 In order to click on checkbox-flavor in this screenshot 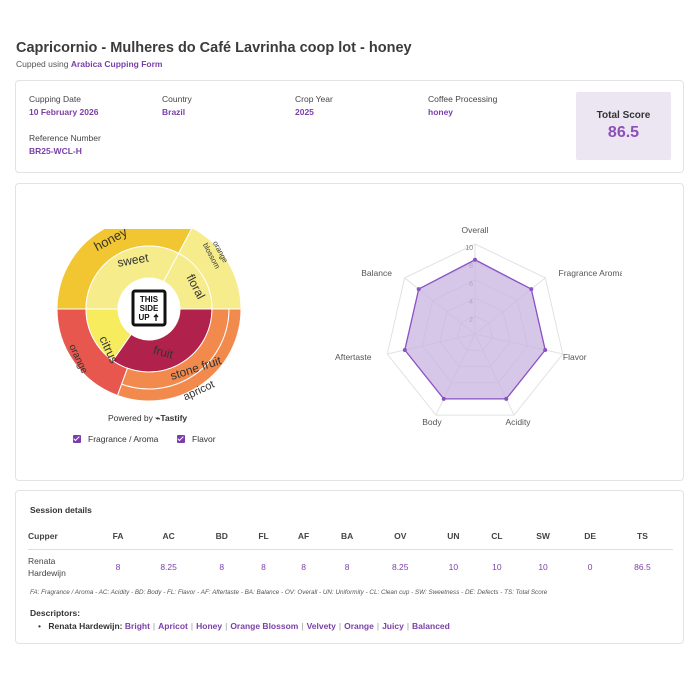, I will do `click(181, 439)`.